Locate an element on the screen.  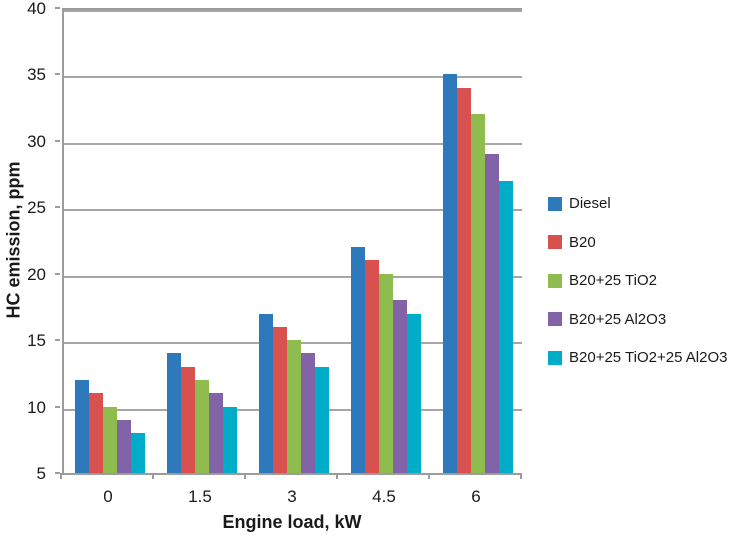
bar-B20+25 Al2O3-4.5 is located at coordinates (400, 386).